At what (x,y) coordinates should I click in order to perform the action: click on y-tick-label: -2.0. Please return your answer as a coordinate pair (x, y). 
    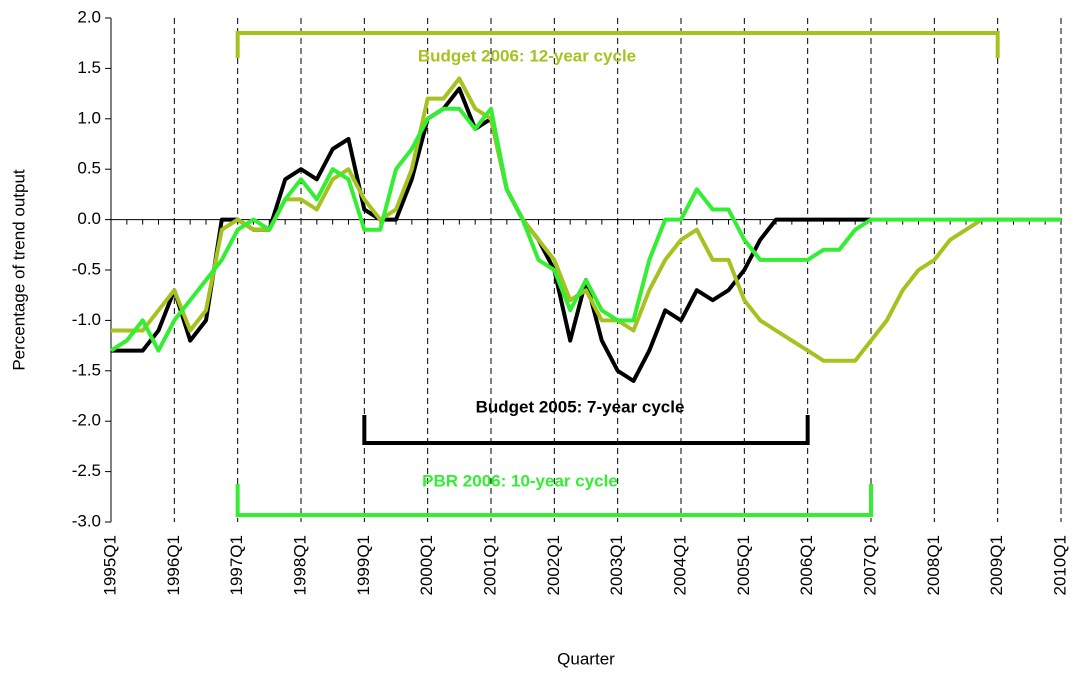
    Looking at the image, I should click on (86, 420).